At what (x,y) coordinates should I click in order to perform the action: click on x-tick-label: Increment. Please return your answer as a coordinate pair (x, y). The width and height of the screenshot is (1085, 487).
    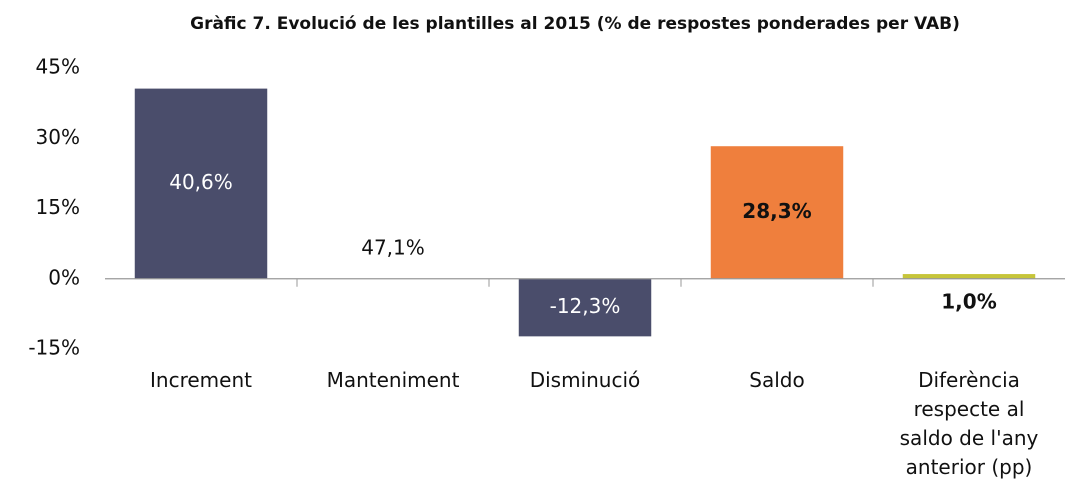
    Looking at the image, I should click on (201, 380).